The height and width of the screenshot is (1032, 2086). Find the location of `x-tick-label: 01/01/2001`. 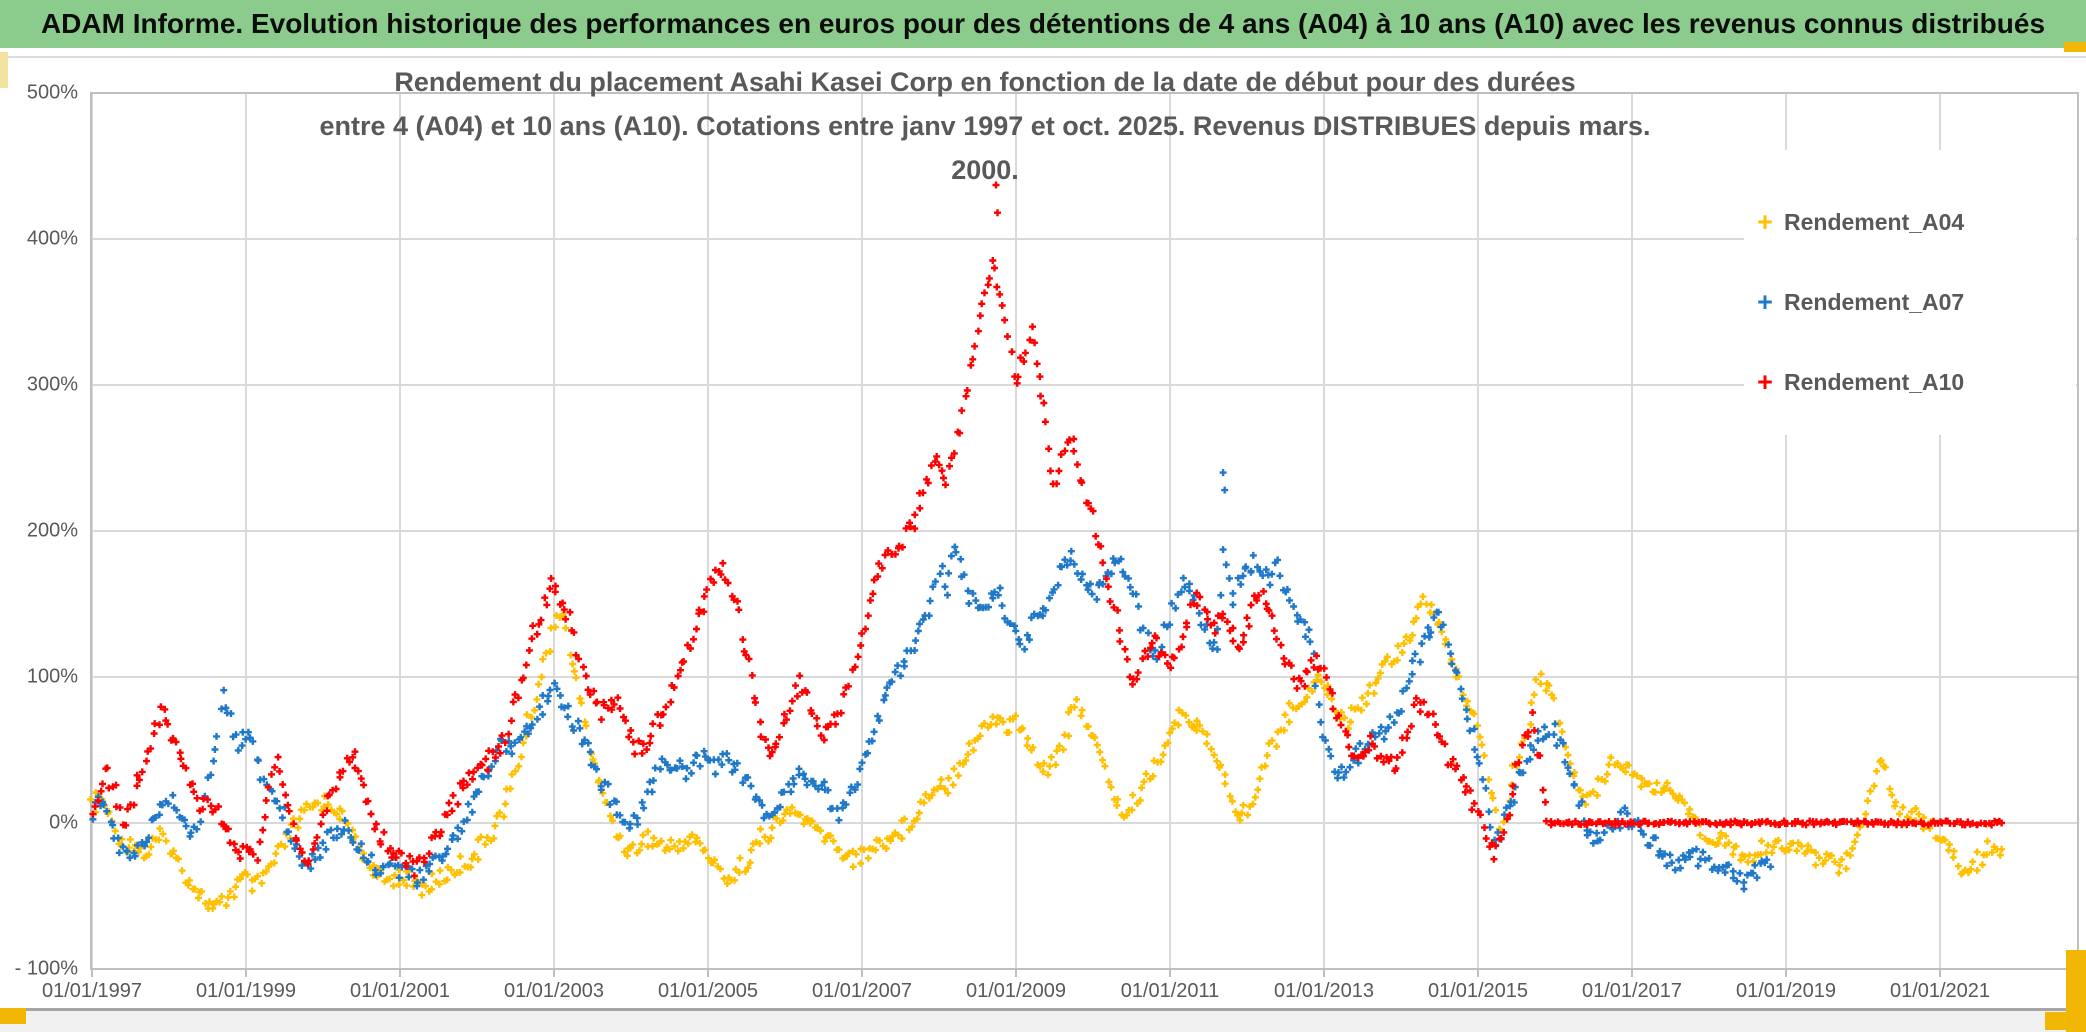

x-tick-label: 01/01/2001 is located at coordinates (400, 991).